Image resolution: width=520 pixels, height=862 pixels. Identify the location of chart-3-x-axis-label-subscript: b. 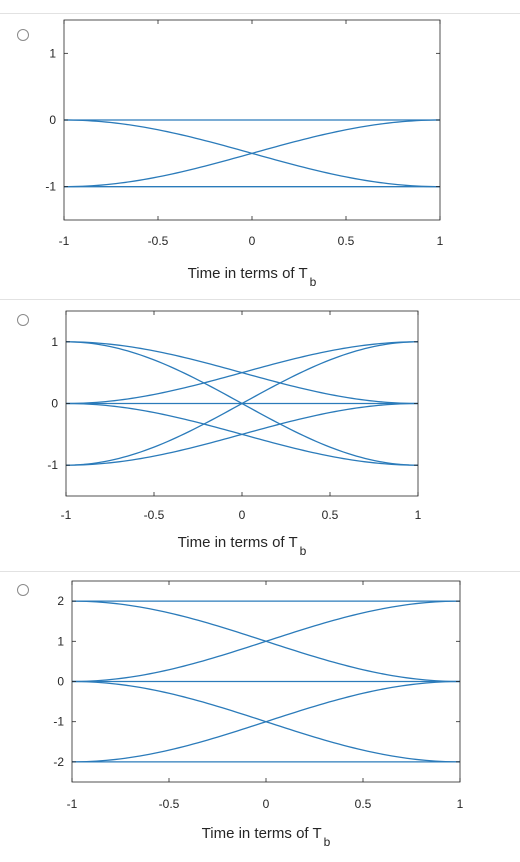
(327, 842).